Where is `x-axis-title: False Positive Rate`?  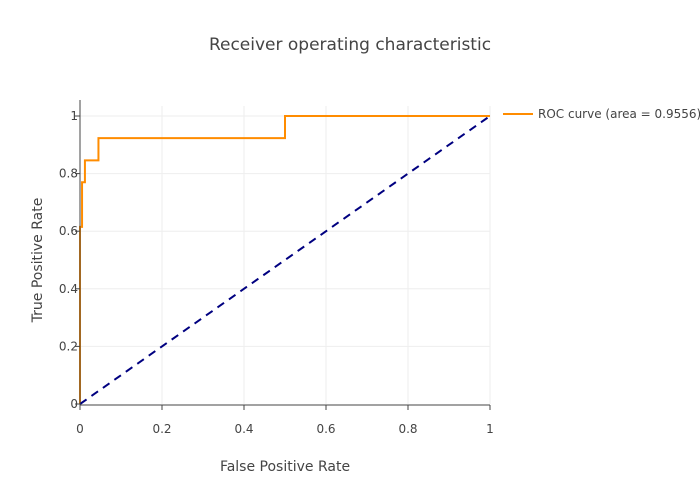 x-axis-title: False Positive Rate is located at coordinates (285, 467).